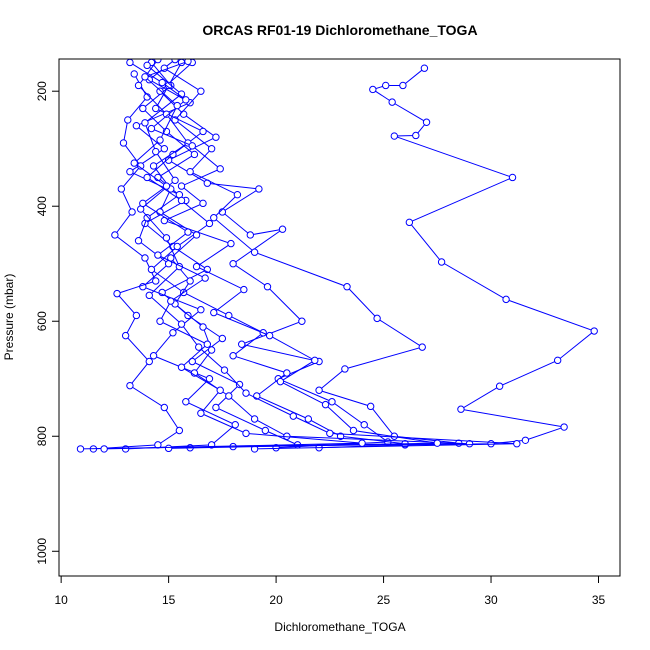  I want to click on x-tick-label: 15, so click(169, 600).